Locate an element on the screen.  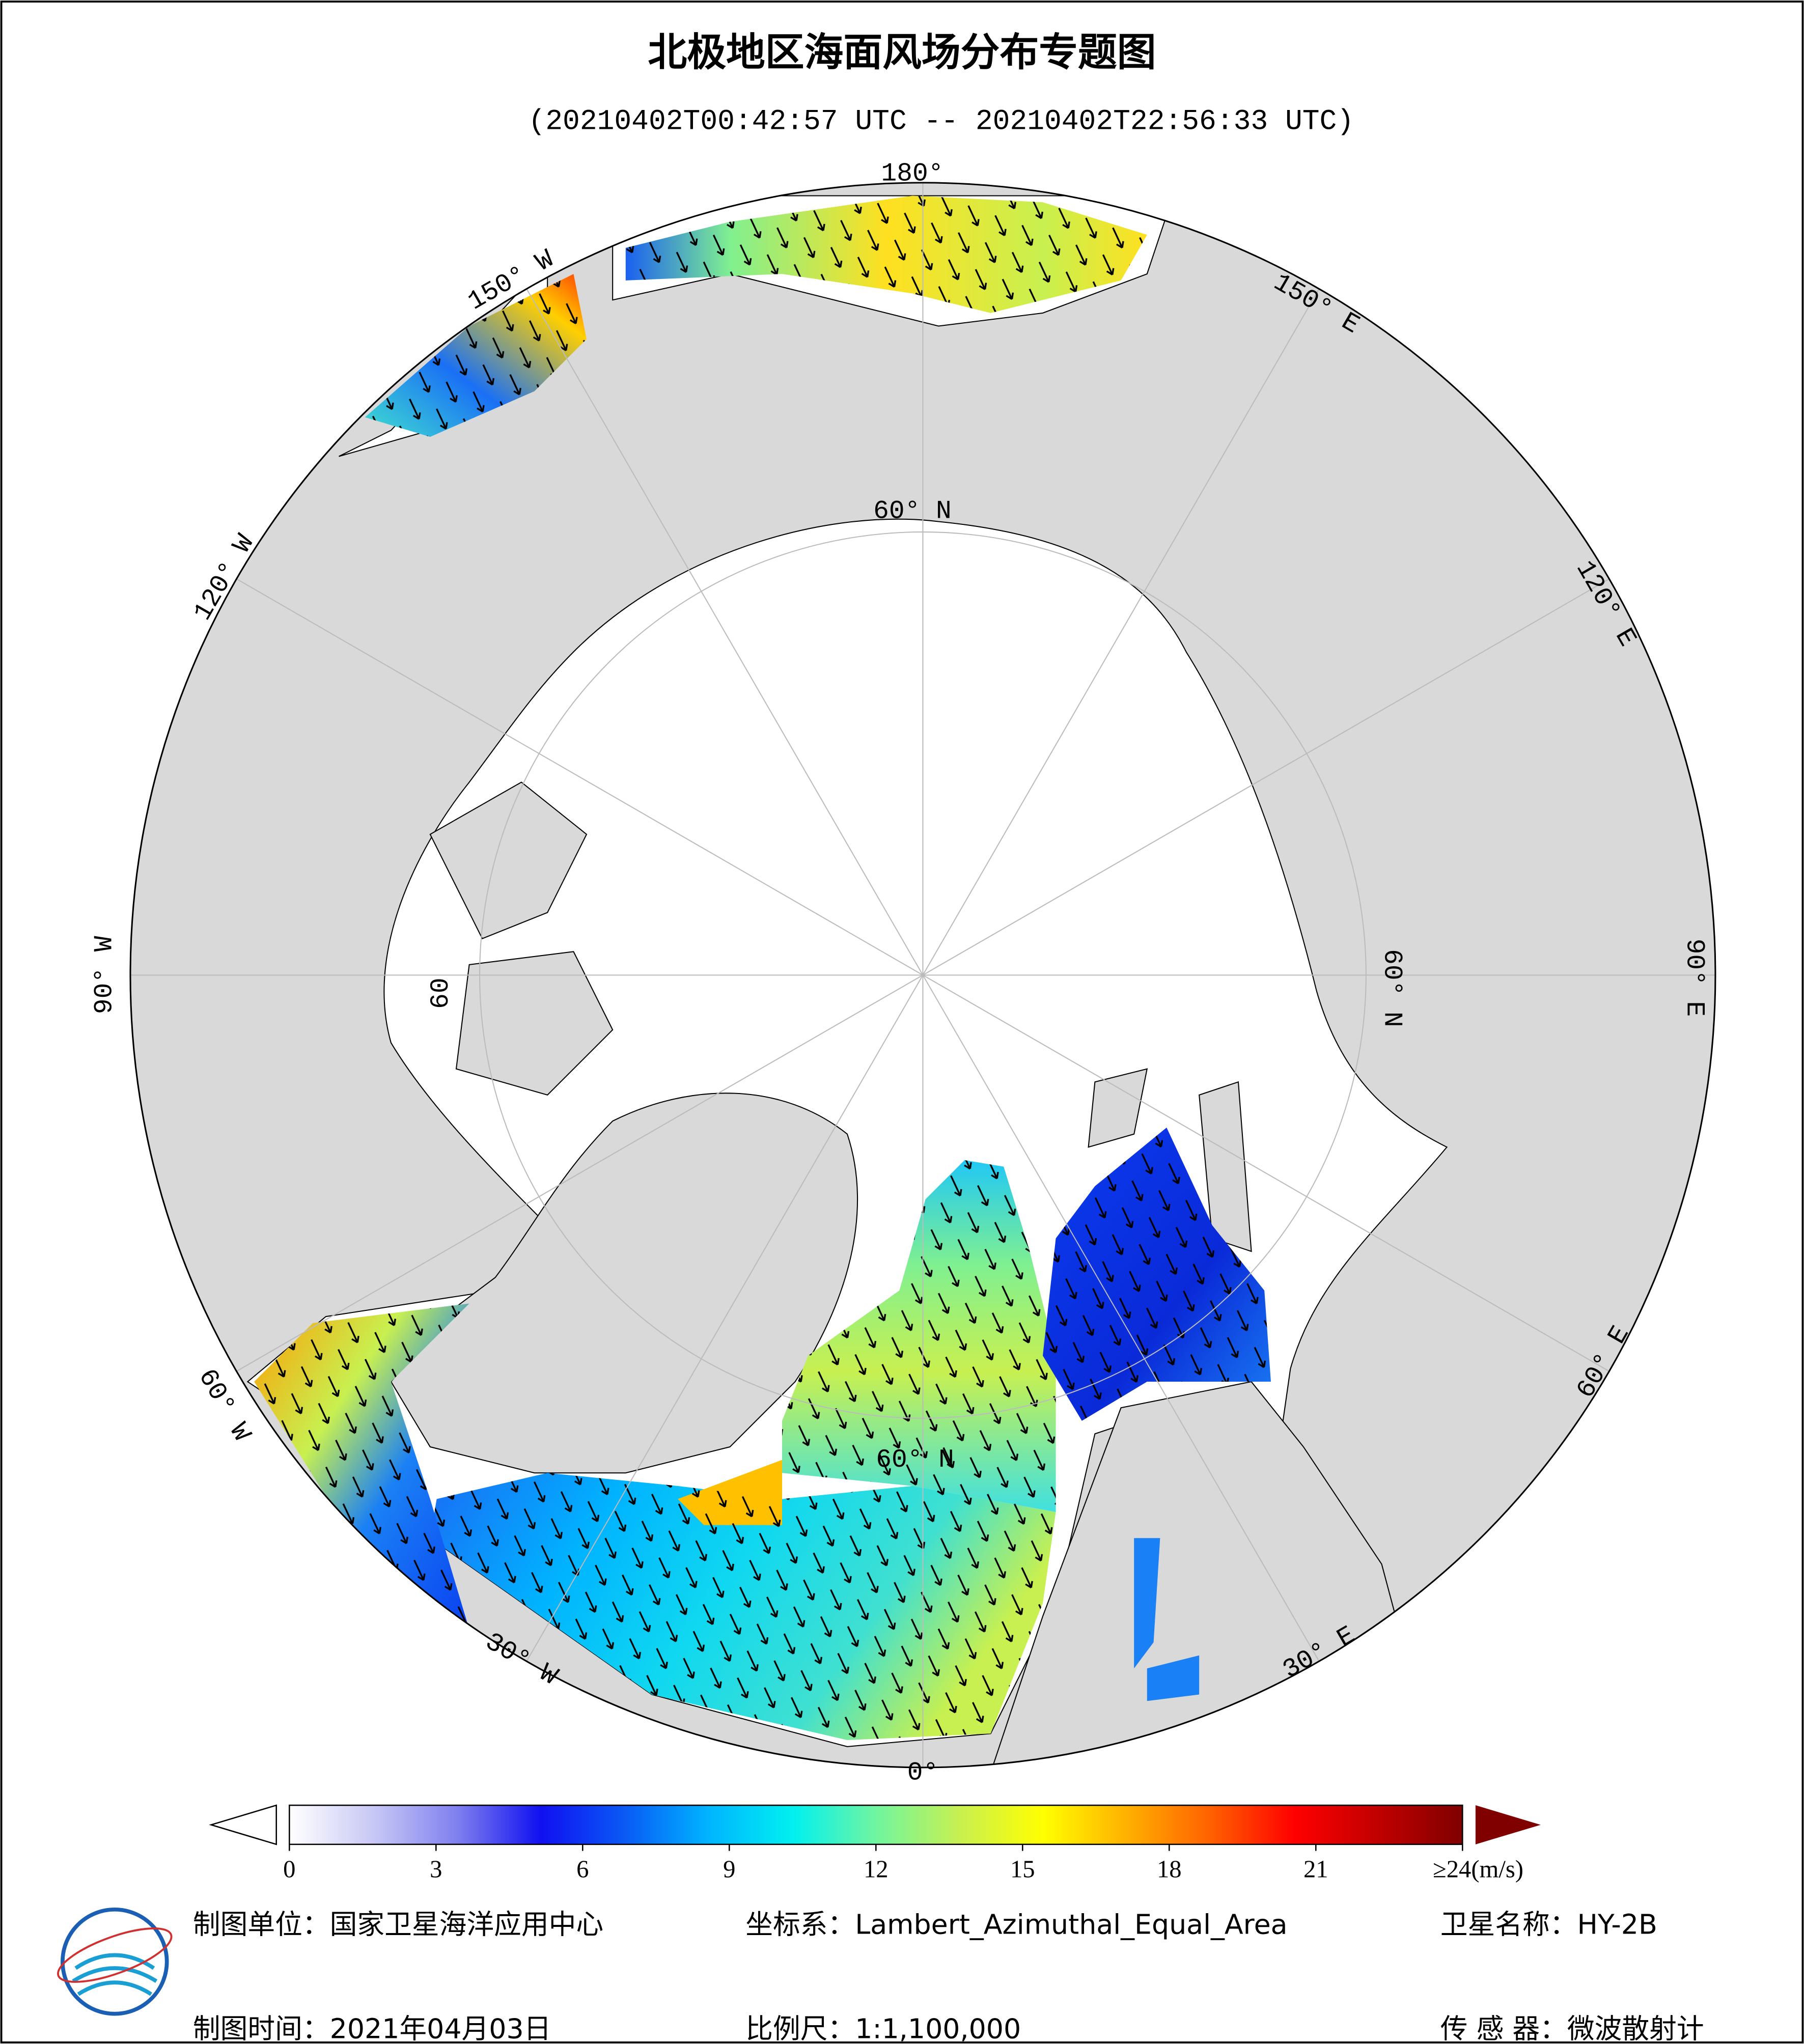
colorbar-tick-label: 15 is located at coordinates (1022, 1869).